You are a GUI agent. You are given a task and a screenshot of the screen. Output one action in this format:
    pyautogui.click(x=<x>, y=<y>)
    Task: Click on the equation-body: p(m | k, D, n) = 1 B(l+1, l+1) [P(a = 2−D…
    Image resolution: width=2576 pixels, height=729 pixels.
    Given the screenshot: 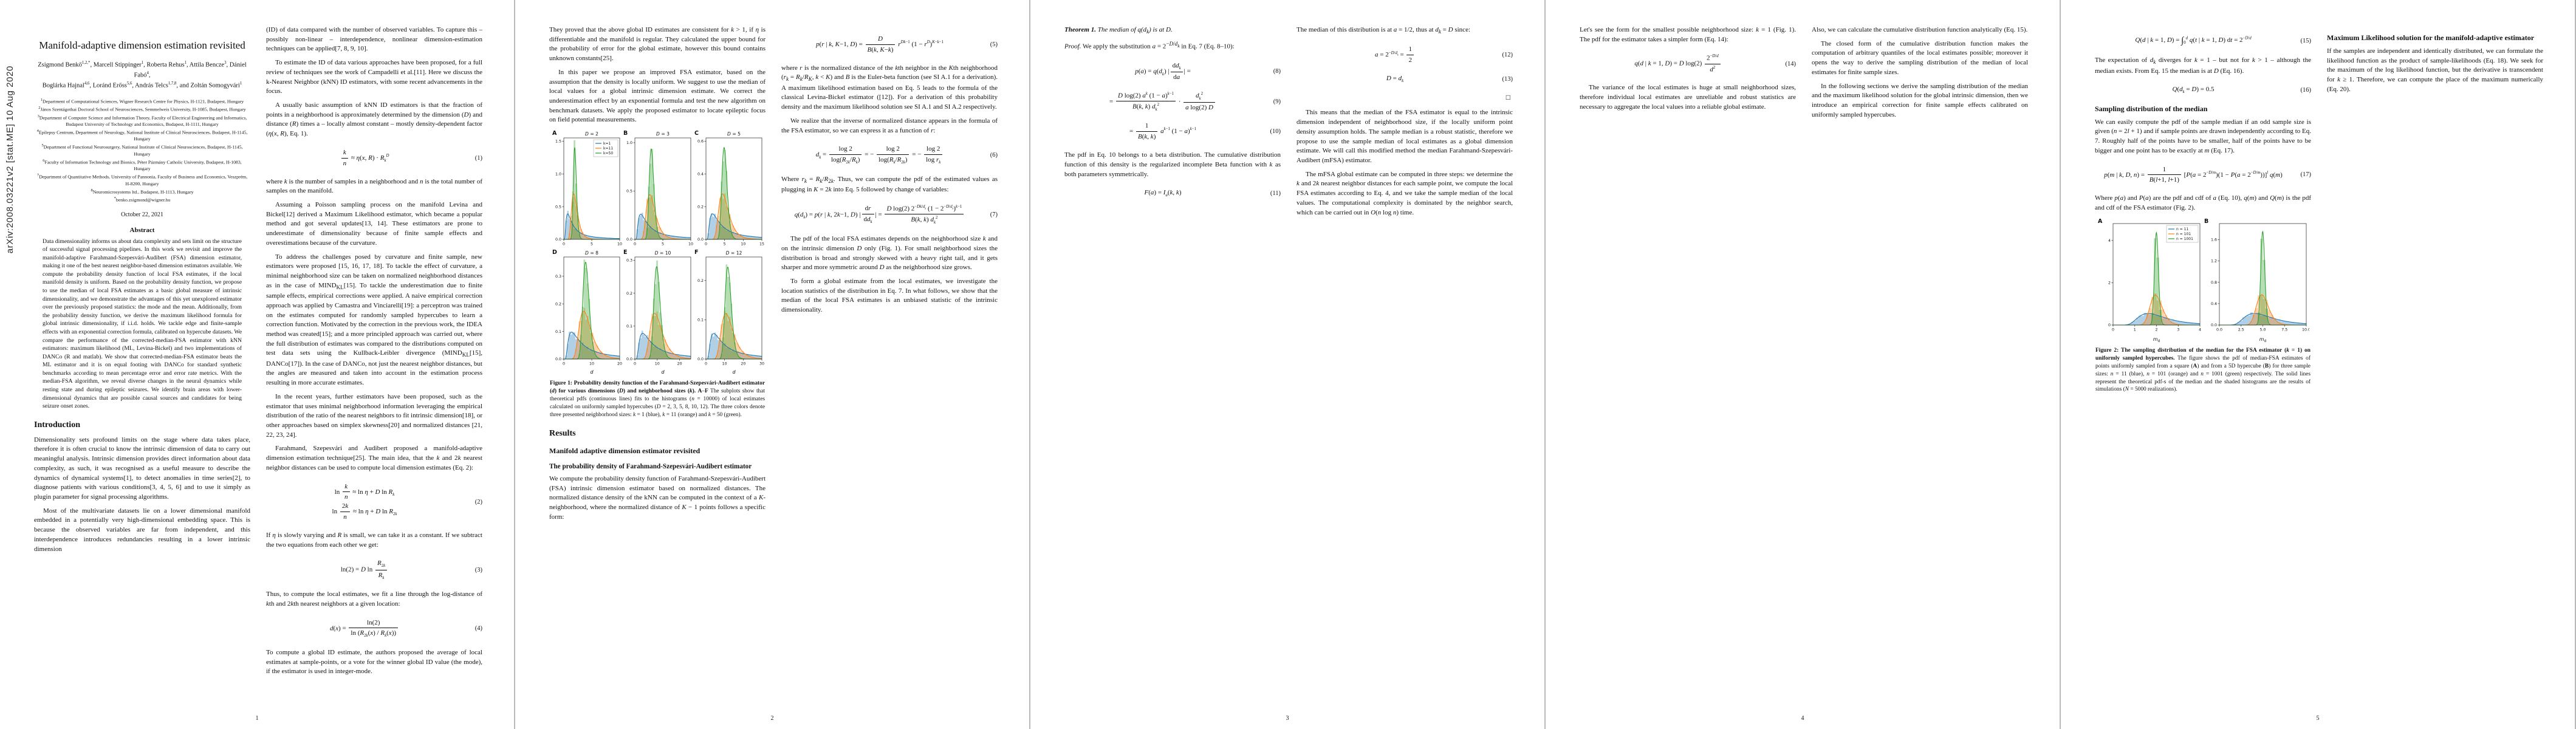 What is the action you would take?
    pyautogui.click(x=2193, y=174)
    